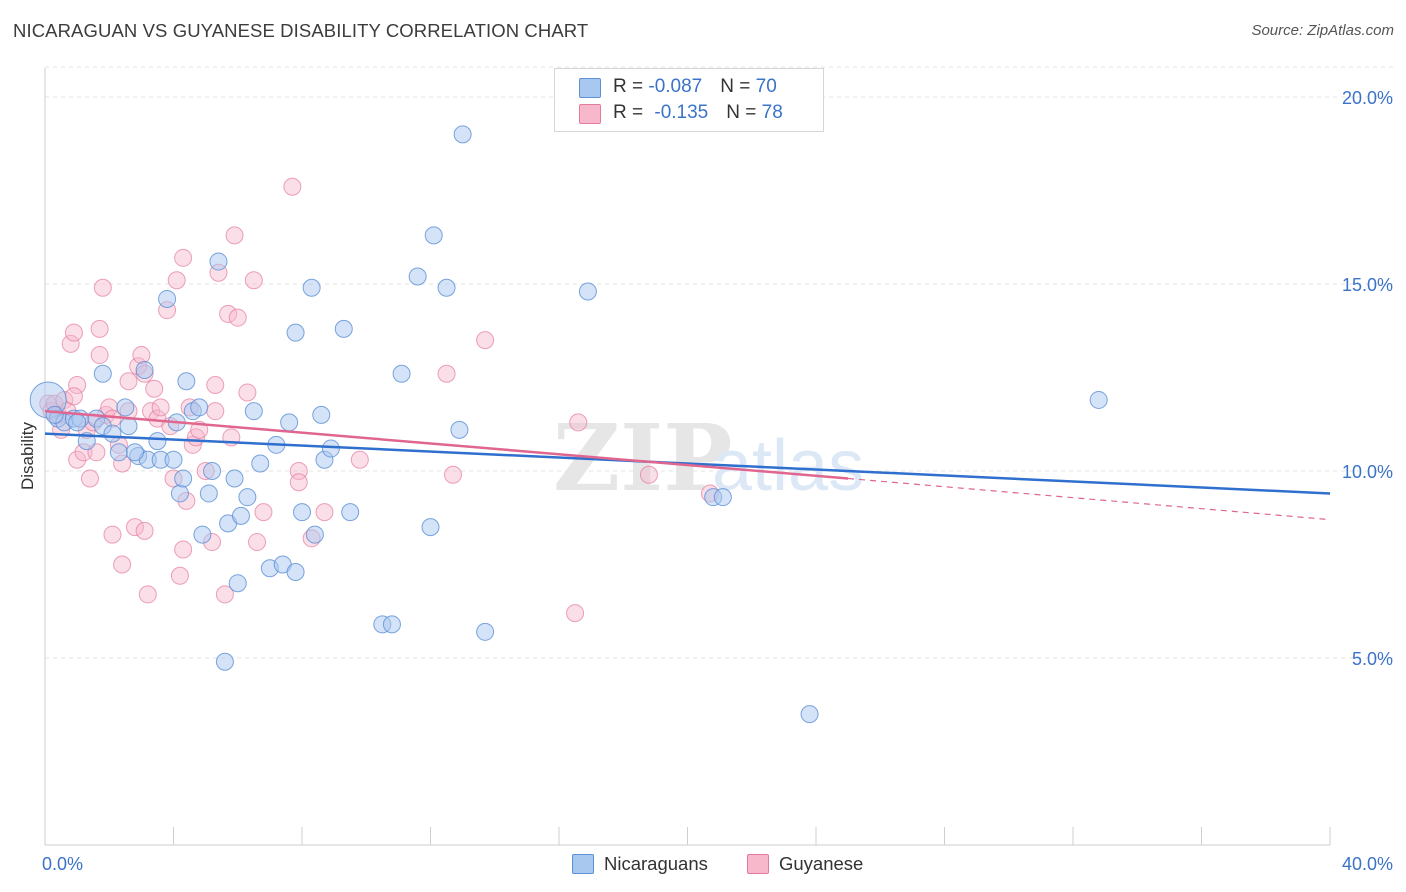 The height and width of the screenshot is (892, 1406). What do you see at coordinates (62, 864) in the screenshot?
I see `x-tick-label: 0.0%` at bounding box center [62, 864].